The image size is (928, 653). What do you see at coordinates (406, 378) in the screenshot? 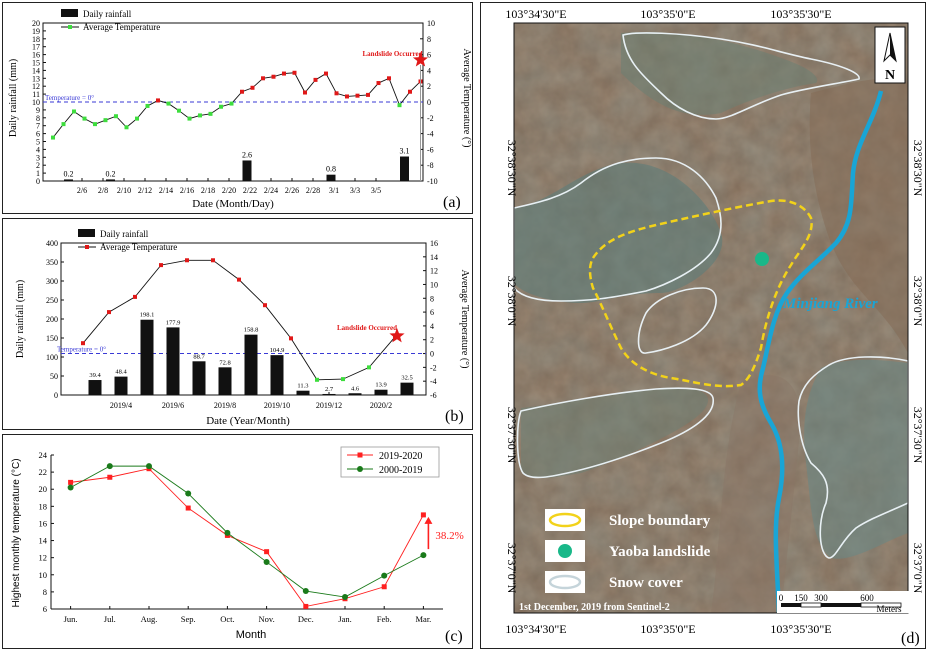
I see `rainfall-bar-label: 32.5` at bounding box center [406, 378].